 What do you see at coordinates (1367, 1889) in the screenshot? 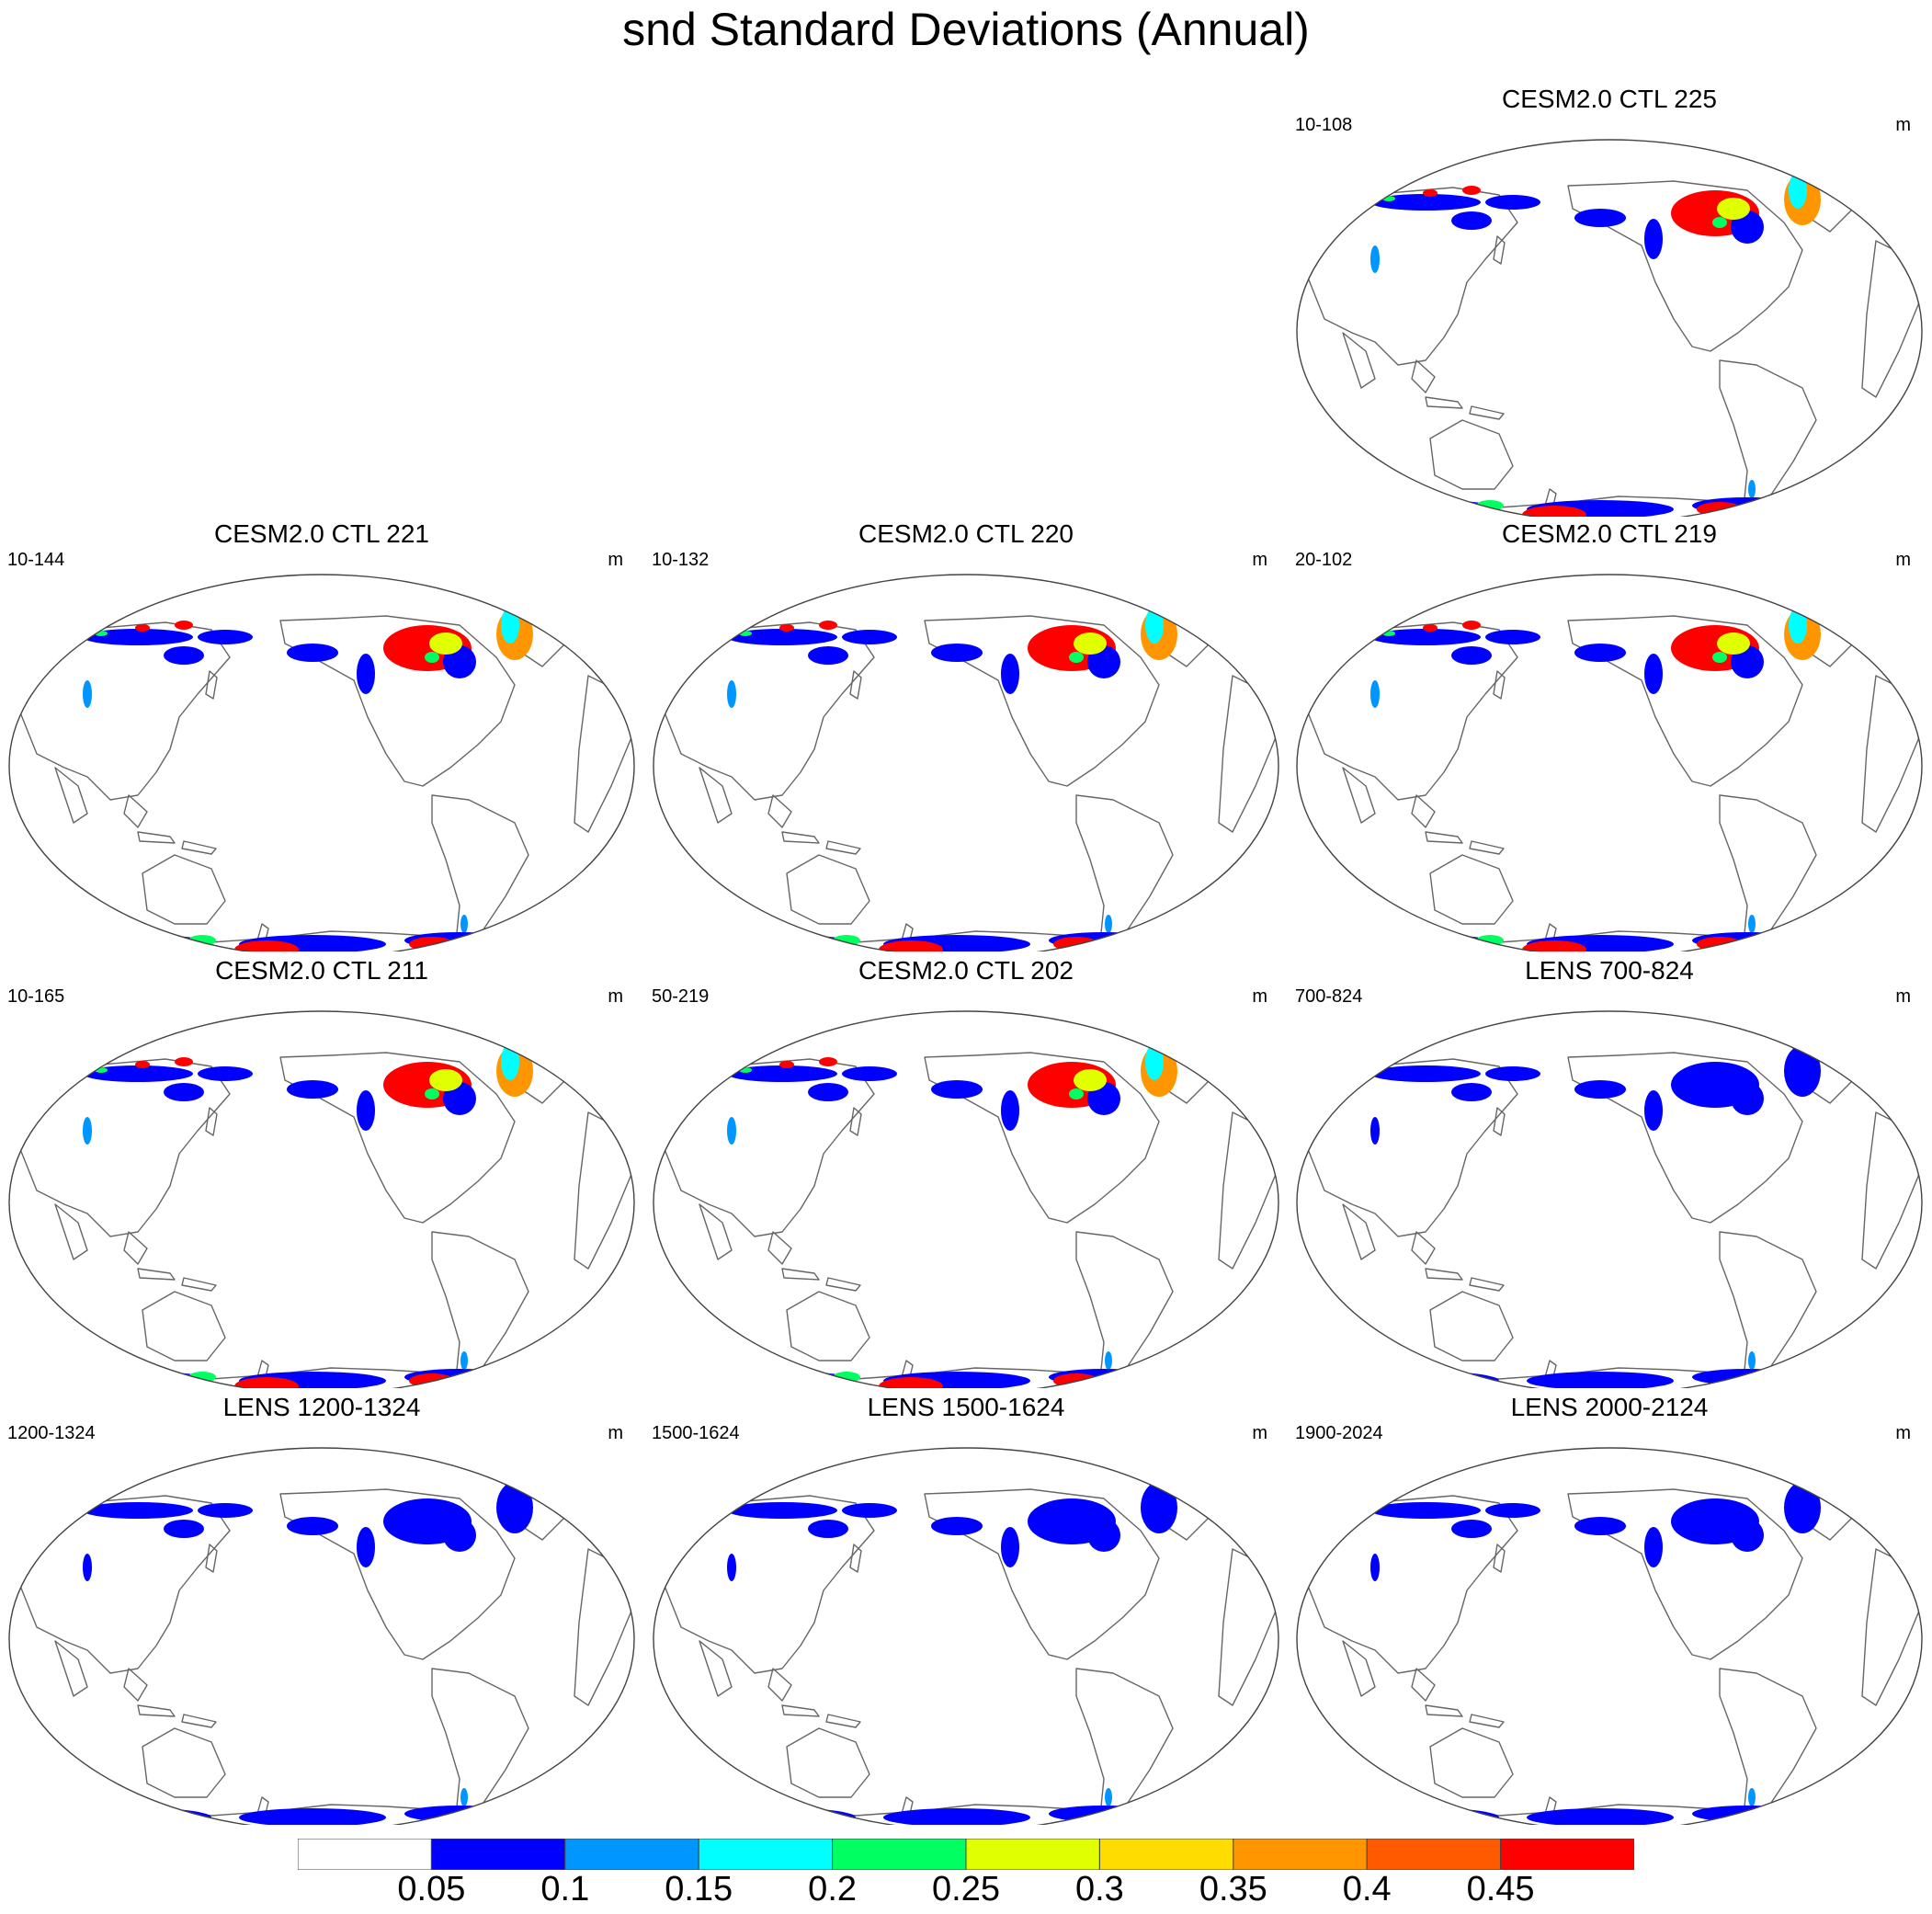
I see `colorbar-tick-label: 0.4` at bounding box center [1367, 1889].